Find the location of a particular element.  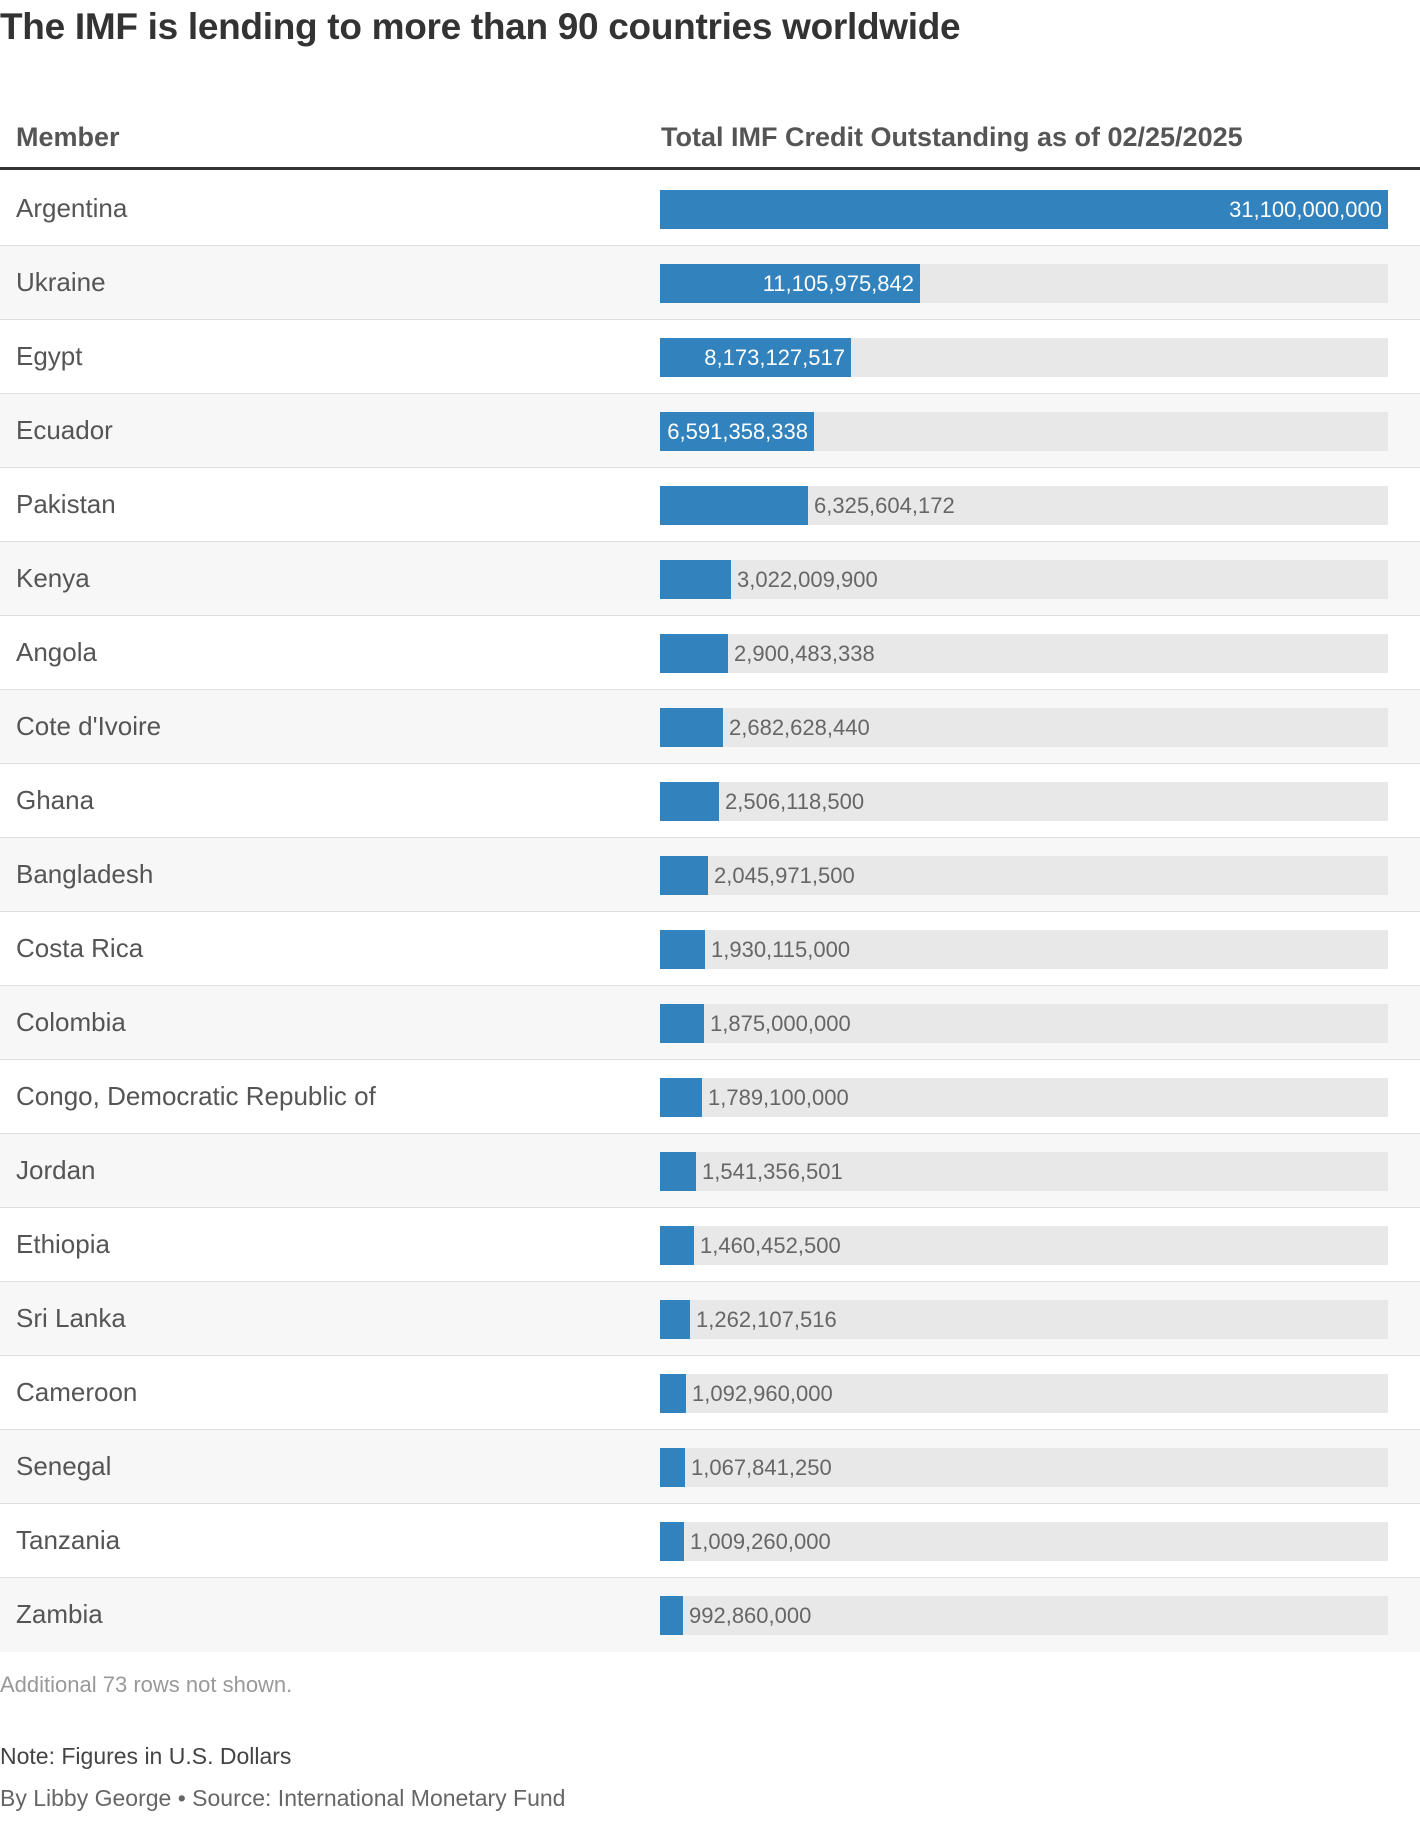

units-note: Note: Figures in U.S. Dollars is located at coordinates (146, 1756).